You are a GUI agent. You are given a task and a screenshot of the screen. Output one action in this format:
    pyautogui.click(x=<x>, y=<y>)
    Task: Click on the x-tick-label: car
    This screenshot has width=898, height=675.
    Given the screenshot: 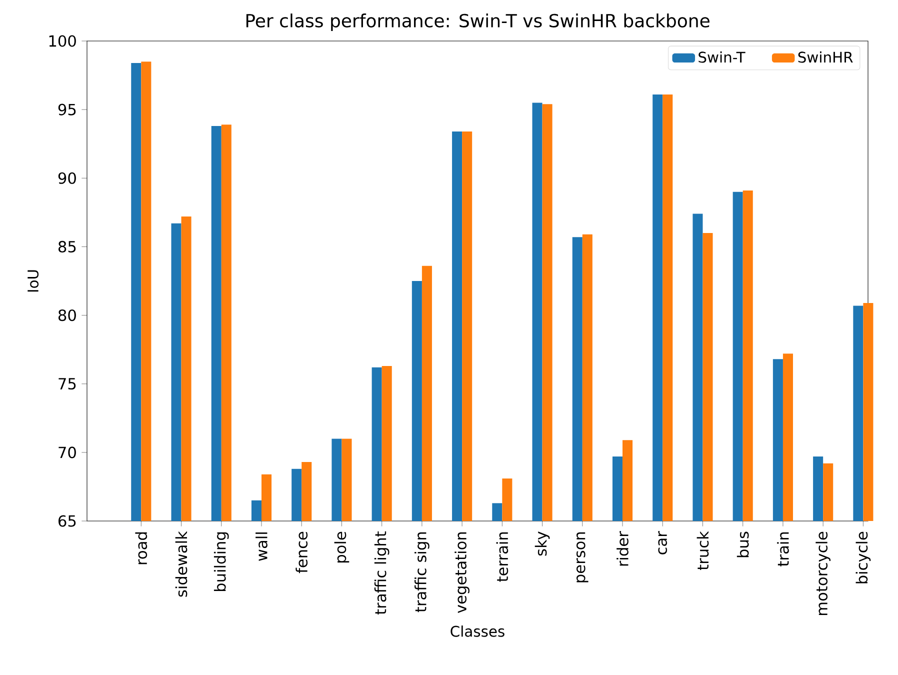 What is the action you would take?
    pyautogui.click(x=663, y=542)
    